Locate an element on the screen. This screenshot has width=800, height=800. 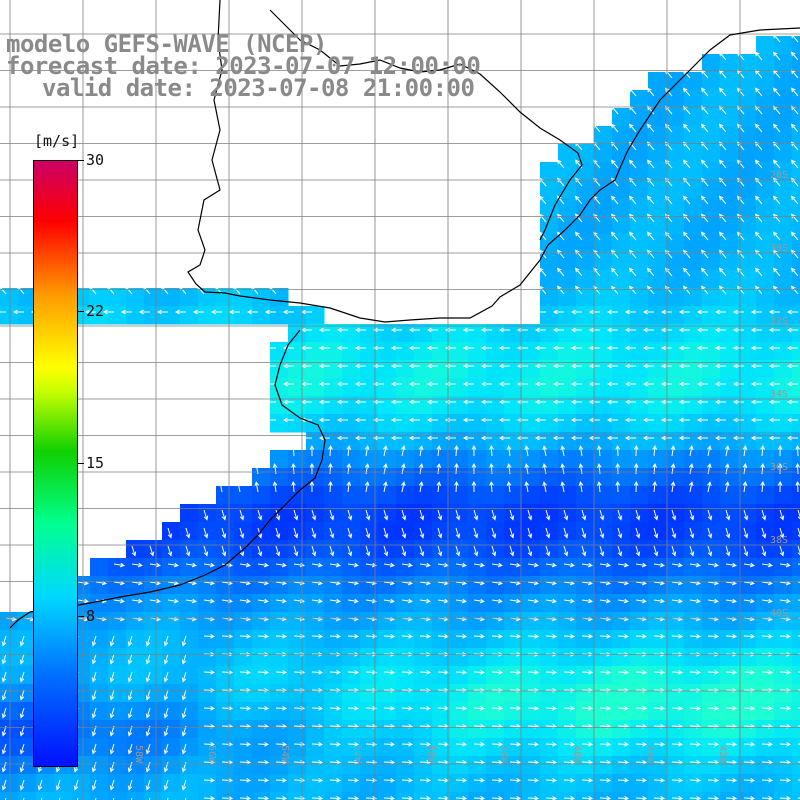
colorbar-unit: [m/s] is located at coordinates (57, 141).